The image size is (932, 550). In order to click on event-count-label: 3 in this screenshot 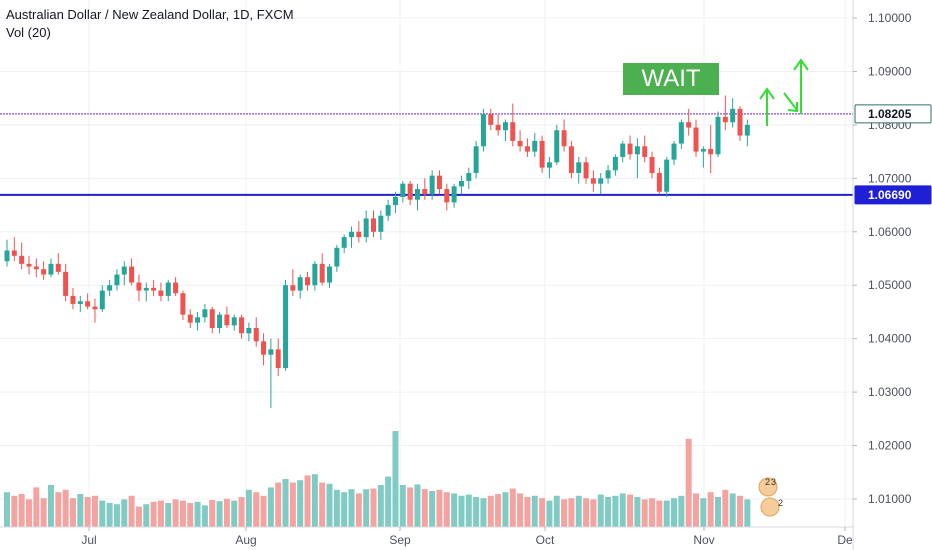, I will do `click(773, 482)`.